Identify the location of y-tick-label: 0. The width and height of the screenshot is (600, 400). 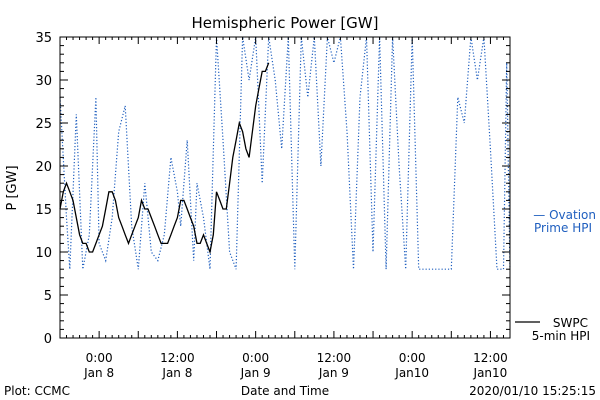
(48, 339).